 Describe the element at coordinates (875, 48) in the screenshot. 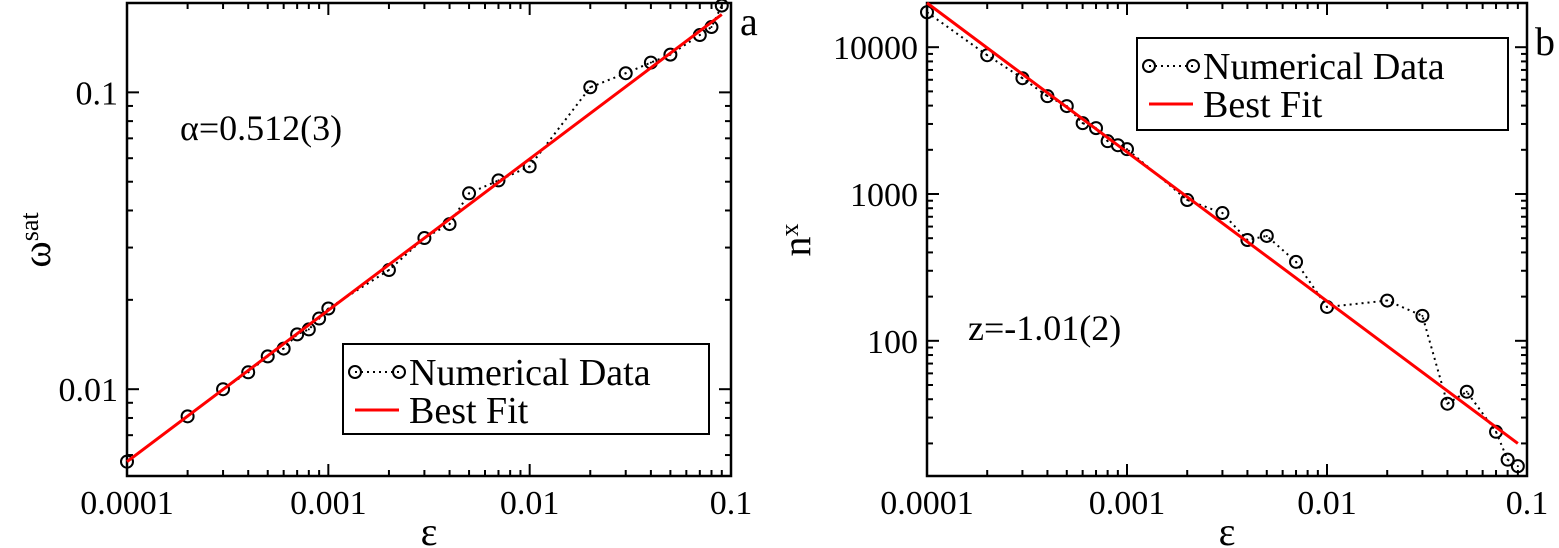

I see `y-tick-label: 10000` at that location.